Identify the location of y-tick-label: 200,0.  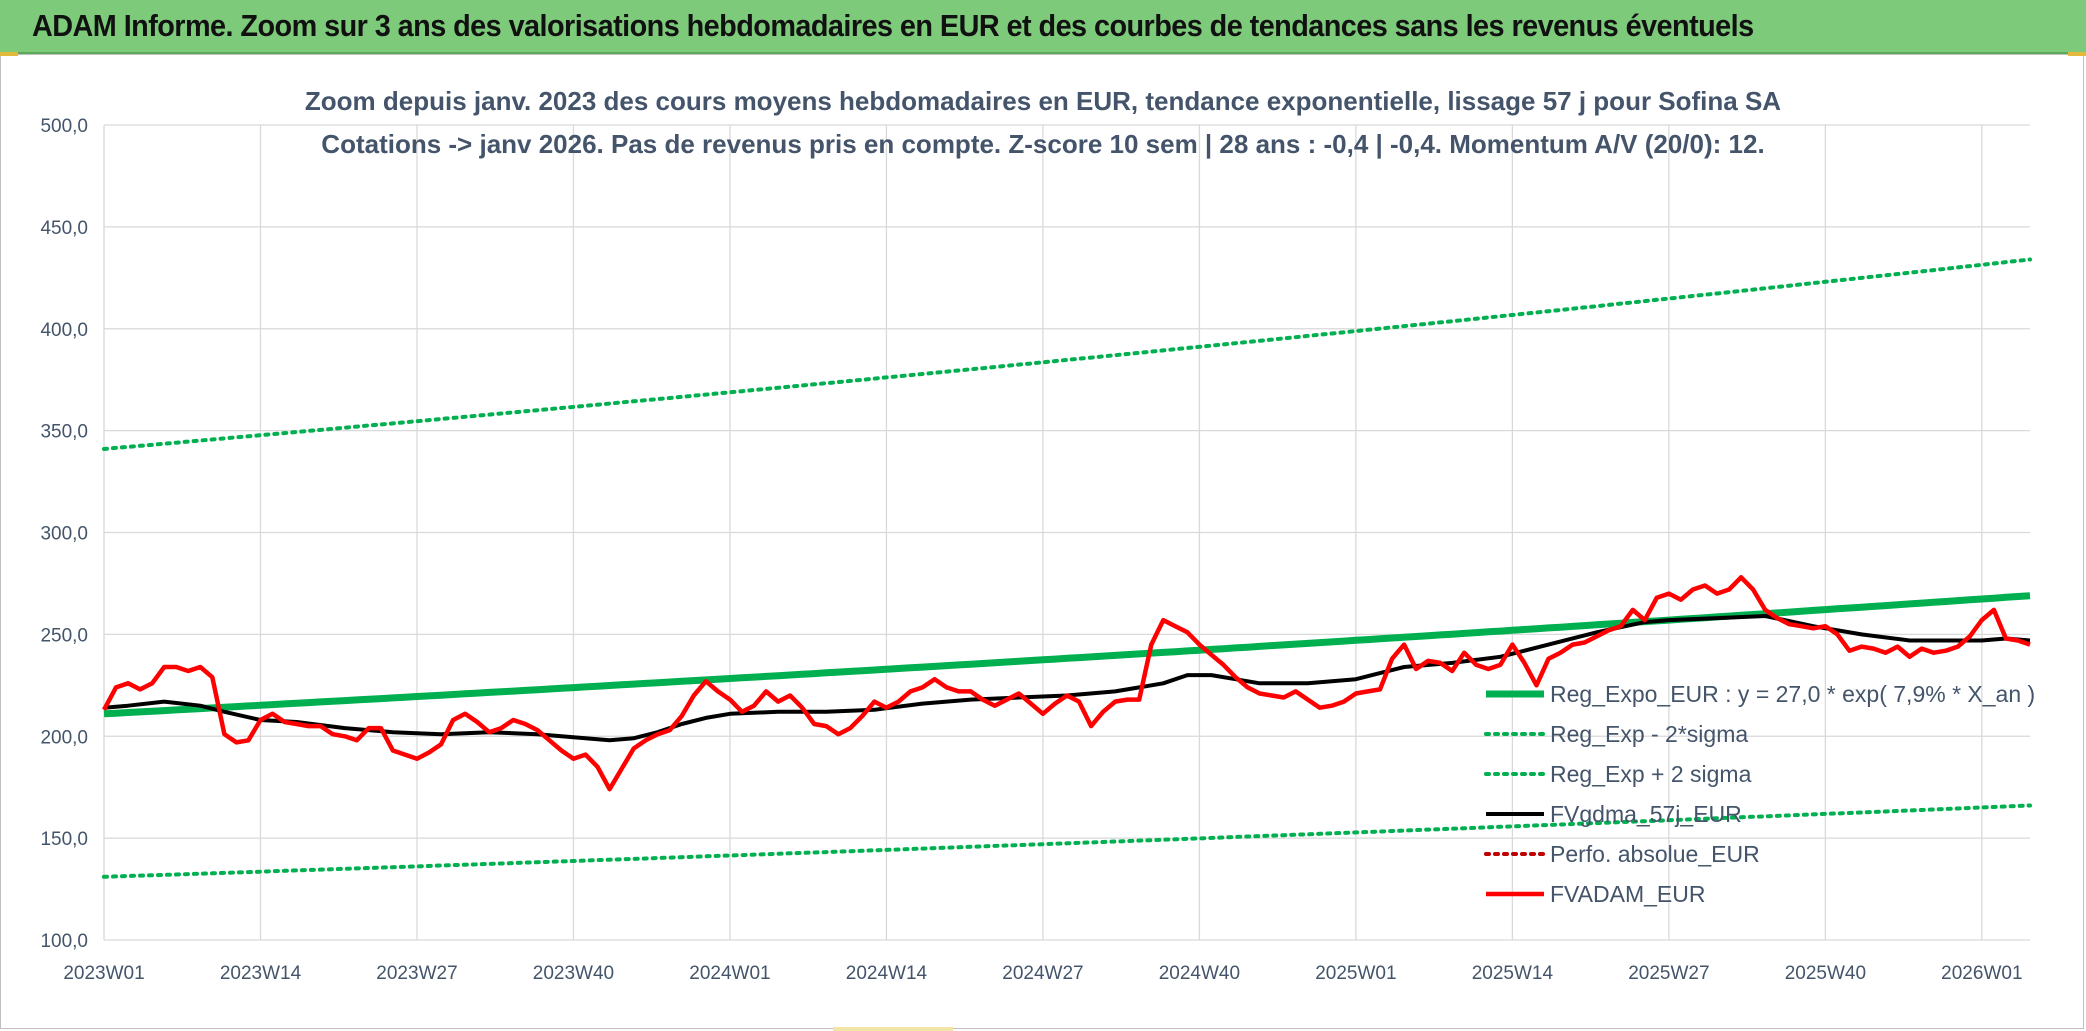
(64, 737).